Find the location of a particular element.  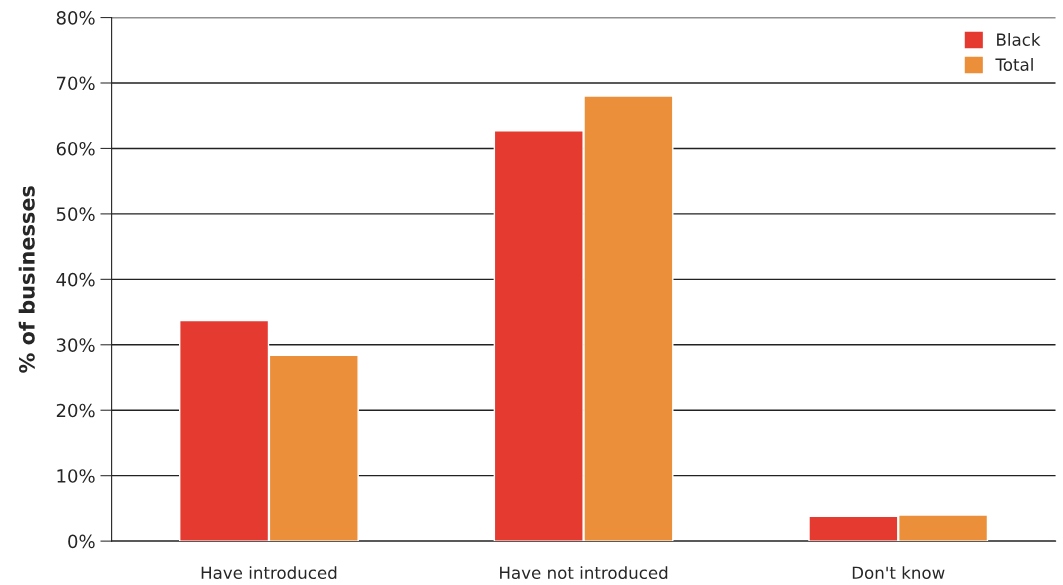

y-tick-label: 0% is located at coordinates (81, 541).